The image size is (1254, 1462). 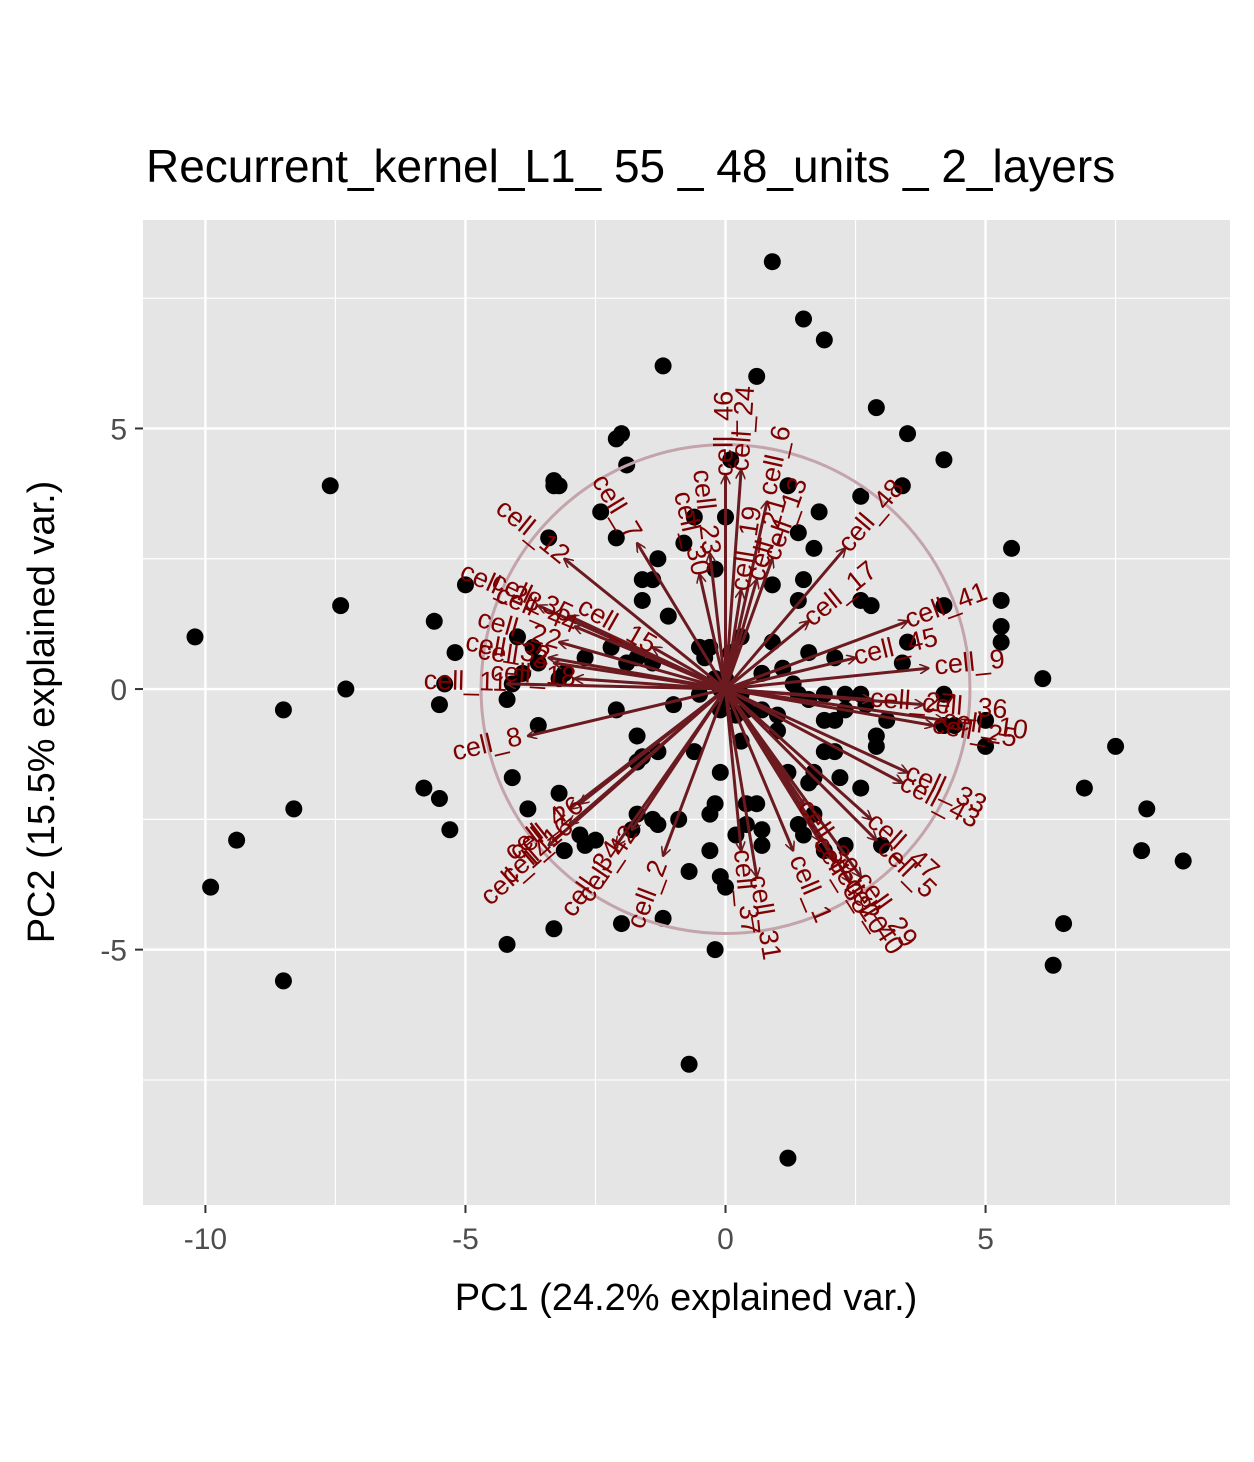 I want to click on x-axis-title: PC1 (24.2% explained var.), so click(x=686, y=1298).